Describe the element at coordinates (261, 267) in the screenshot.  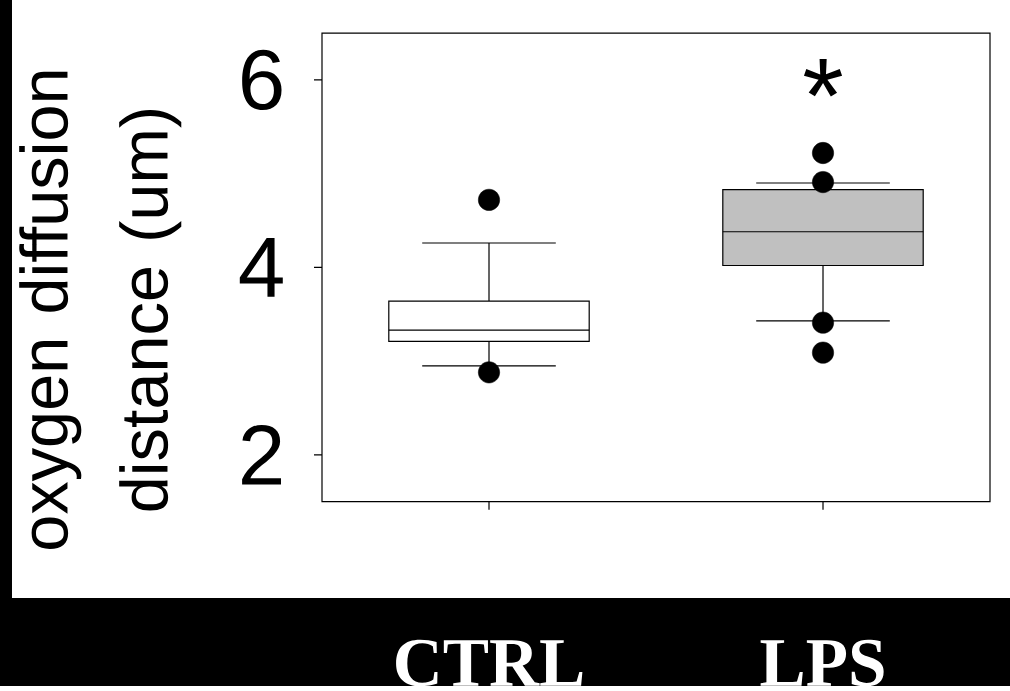
I see `y-tick-label: 4` at that location.